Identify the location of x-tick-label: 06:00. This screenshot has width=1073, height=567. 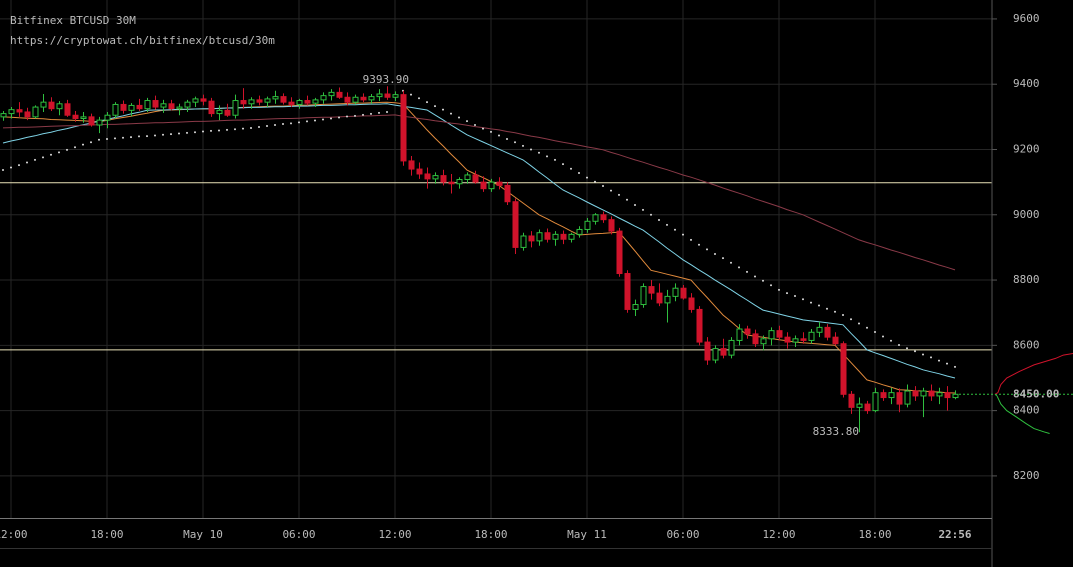
(298, 534).